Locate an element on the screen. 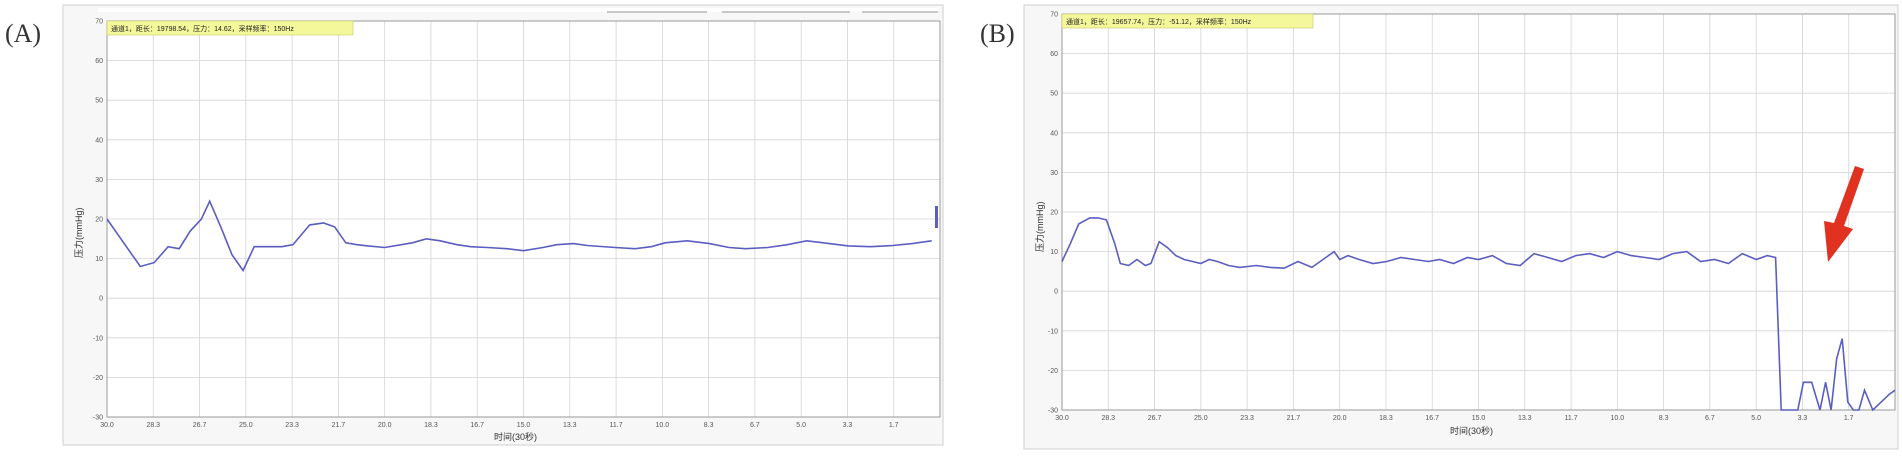 The width and height of the screenshot is (1902, 461). panel-b-x-tick-label: 20.0 is located at coordinates (1340, 418).